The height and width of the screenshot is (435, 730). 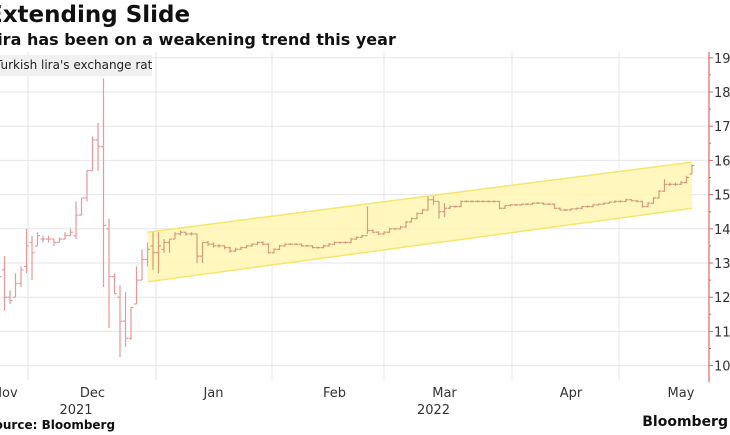 What do you see at coordinates (722, 230) in the screenshot?
I see `y-tick-label: 14` at bounding box center [722, 230].